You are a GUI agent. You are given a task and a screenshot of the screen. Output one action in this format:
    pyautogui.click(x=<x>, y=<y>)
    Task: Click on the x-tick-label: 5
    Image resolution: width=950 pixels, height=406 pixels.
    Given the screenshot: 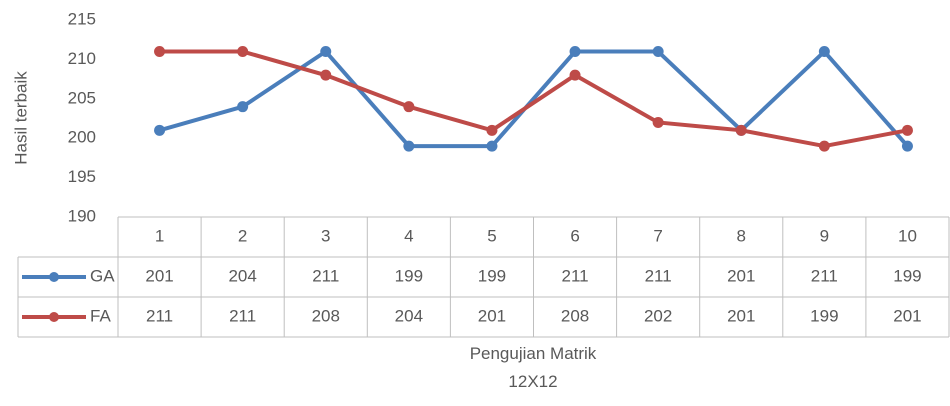 What is the action you would take?
    pyautogui.click(x=491, y=235)
    